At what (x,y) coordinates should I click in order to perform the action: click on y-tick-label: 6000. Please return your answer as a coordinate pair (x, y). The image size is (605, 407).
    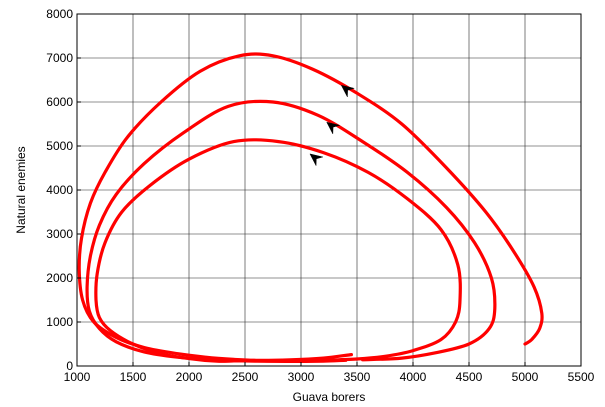
    Looking at the image, I should click on (59, 102).